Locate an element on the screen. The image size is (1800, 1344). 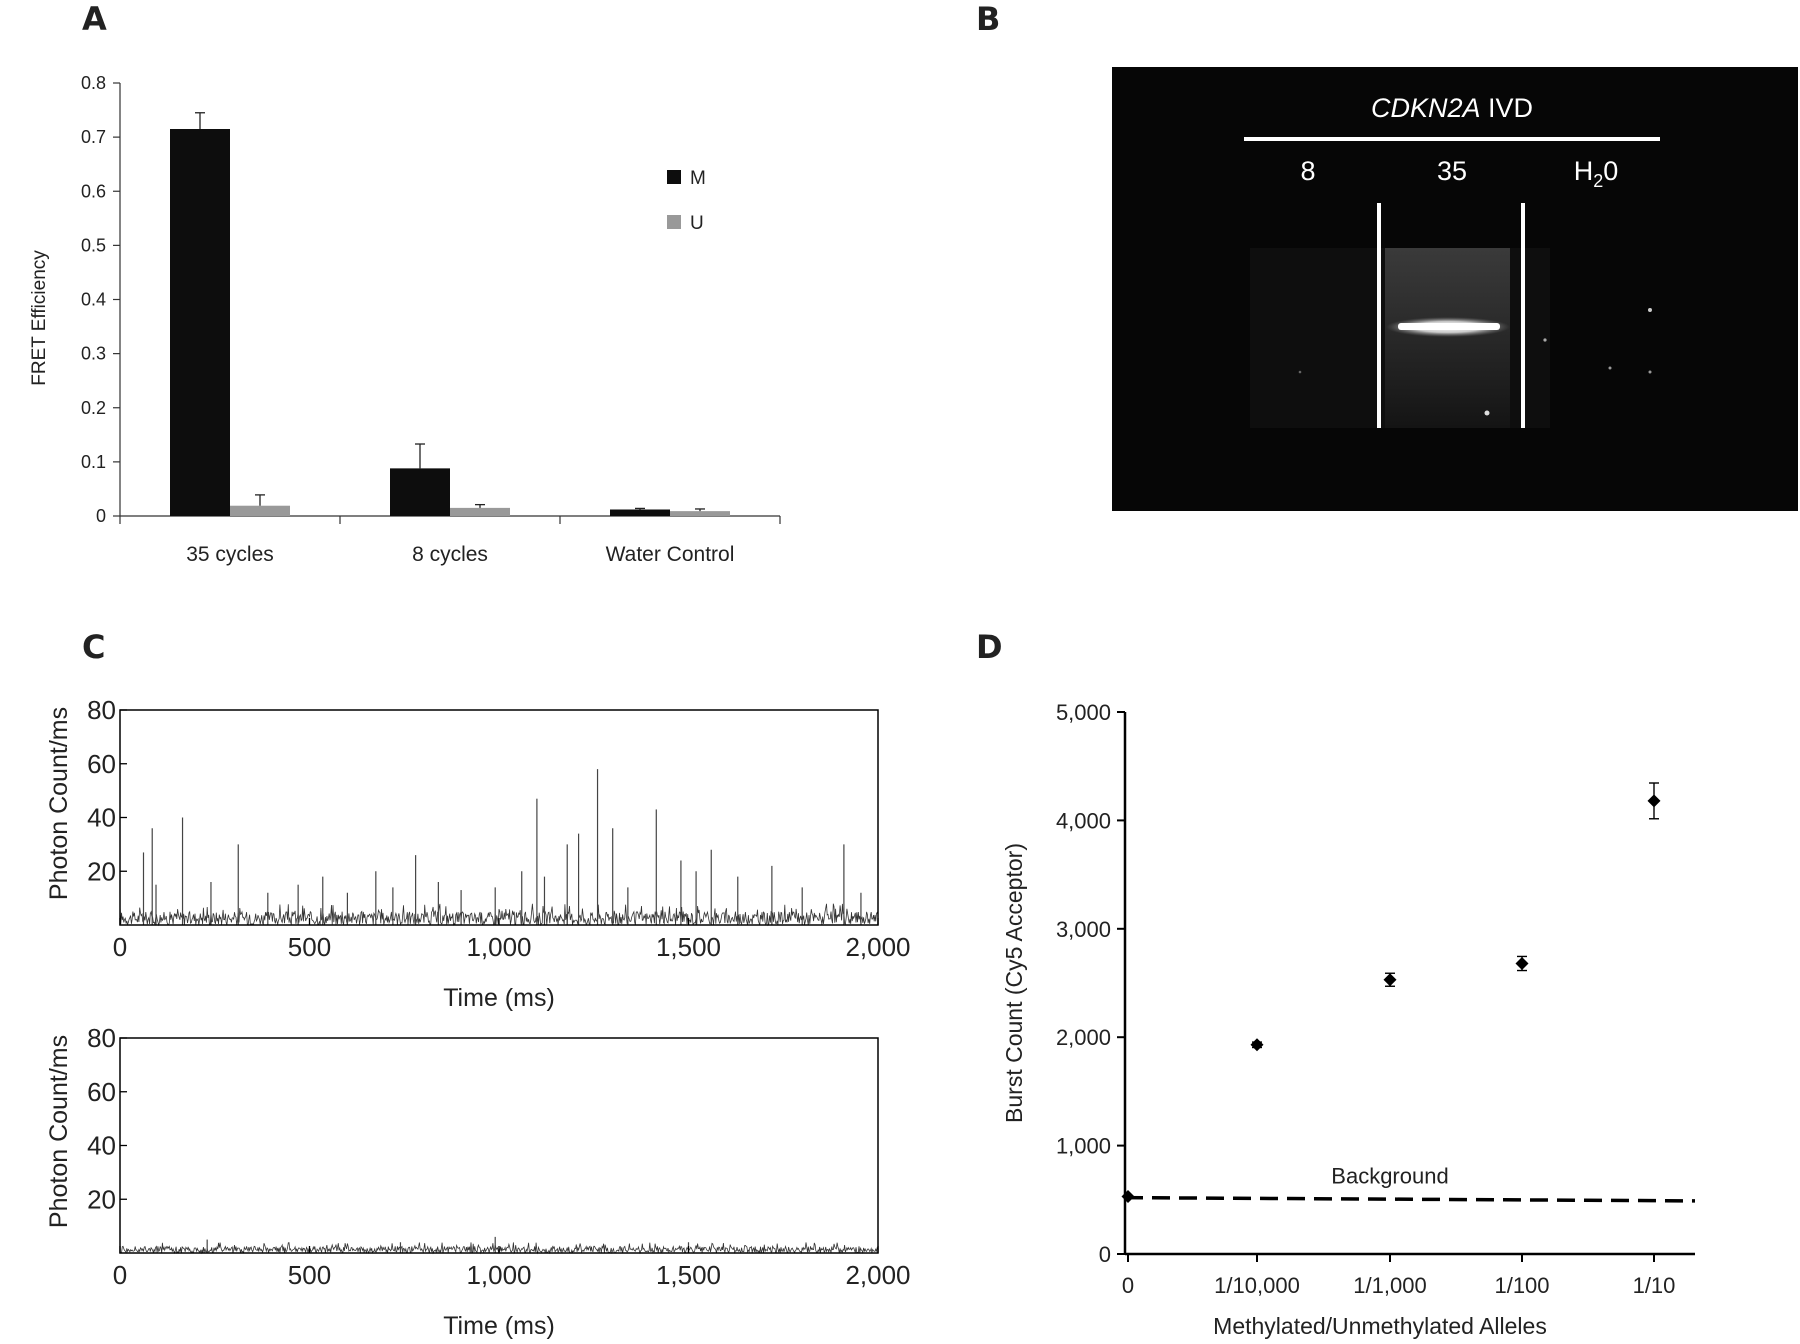
chart-a-ytick-label: 0.6 is located at coordinates (93, 191).